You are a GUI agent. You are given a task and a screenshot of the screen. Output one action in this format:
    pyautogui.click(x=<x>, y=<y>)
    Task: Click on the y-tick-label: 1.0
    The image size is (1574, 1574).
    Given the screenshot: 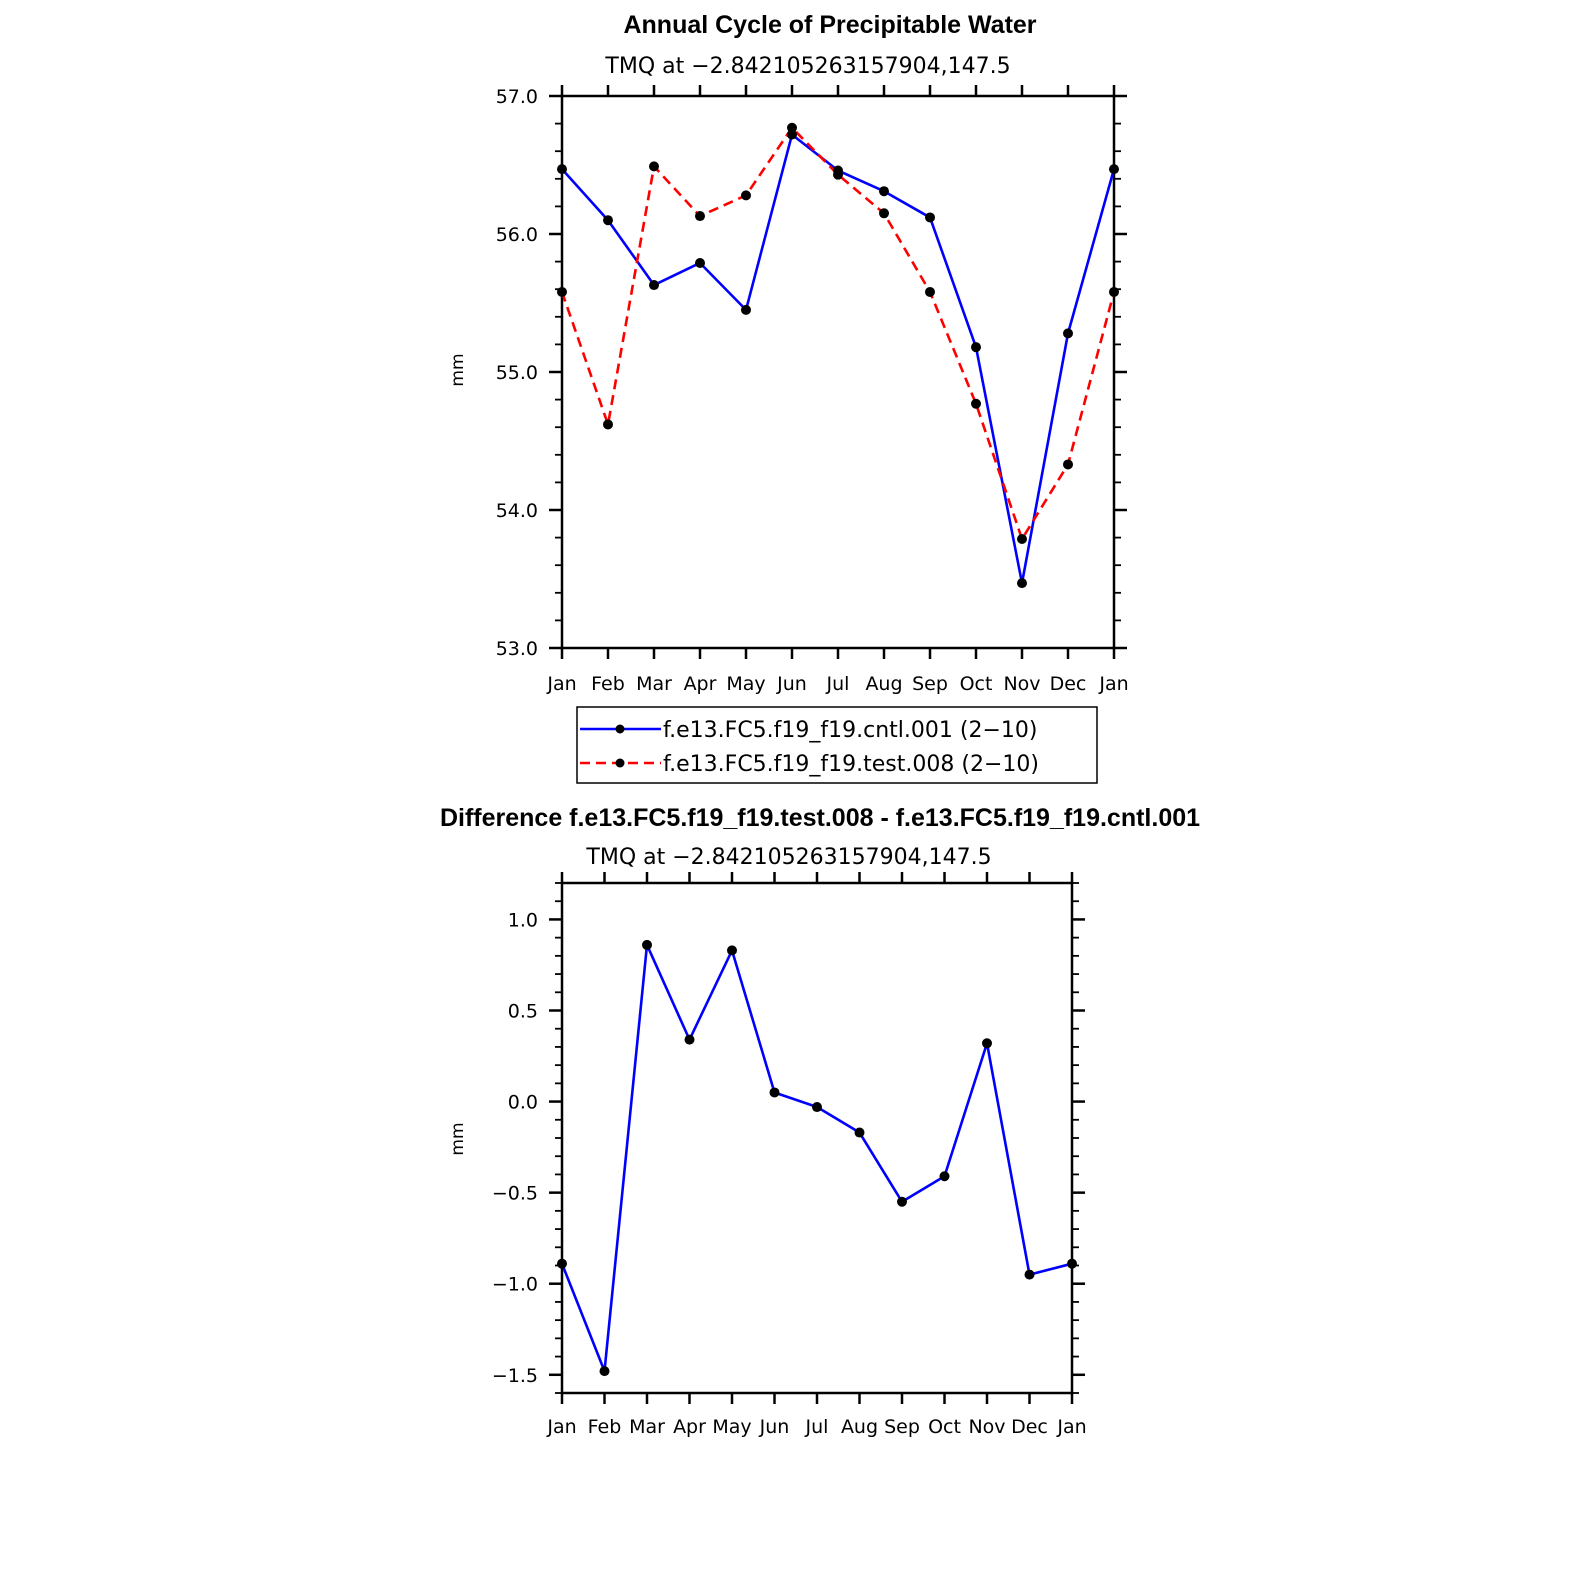 What is the action you would take?
    pyautogui.click(x=523, y=920)
    